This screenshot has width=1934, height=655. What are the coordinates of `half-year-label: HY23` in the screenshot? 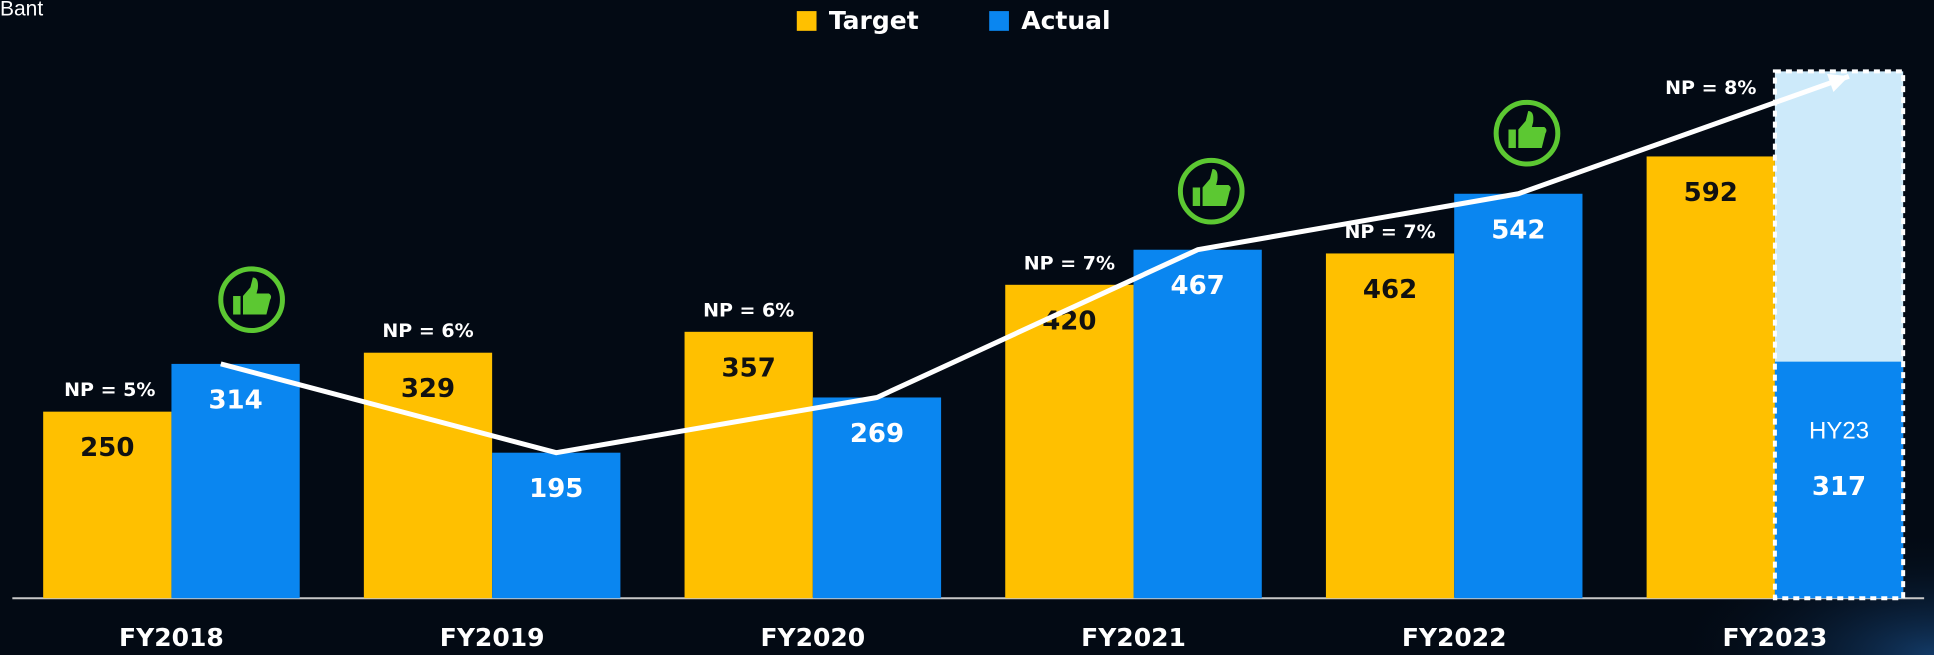 It's located at (1839, 430).